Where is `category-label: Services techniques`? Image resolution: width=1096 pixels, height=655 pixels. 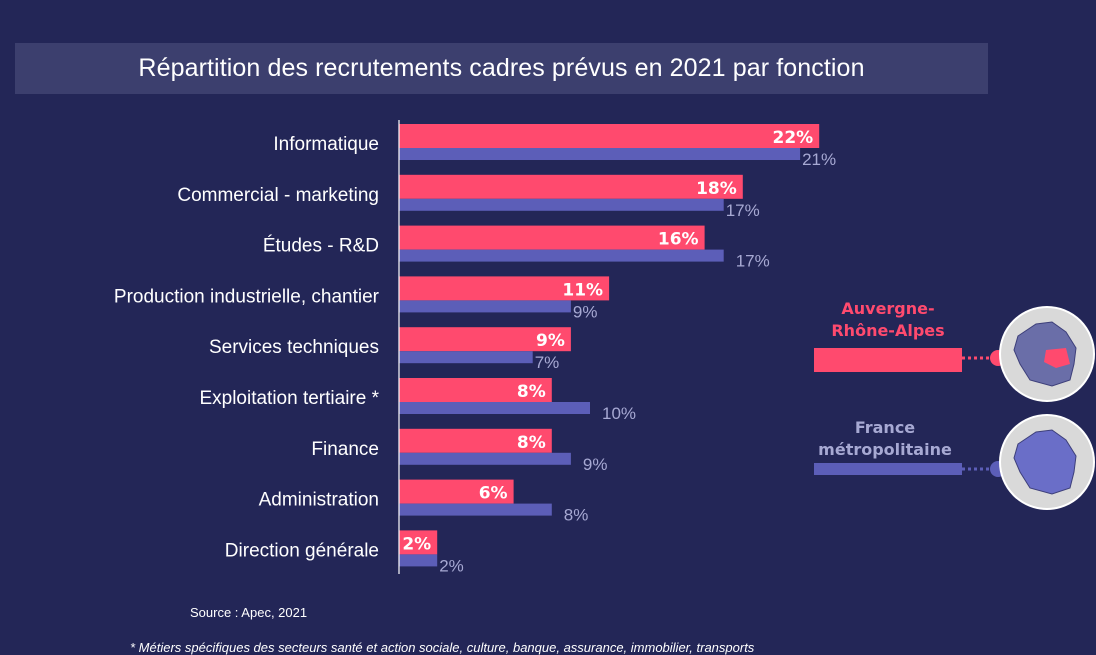
category-label: Services techniques is located at coordinates (294, 347).